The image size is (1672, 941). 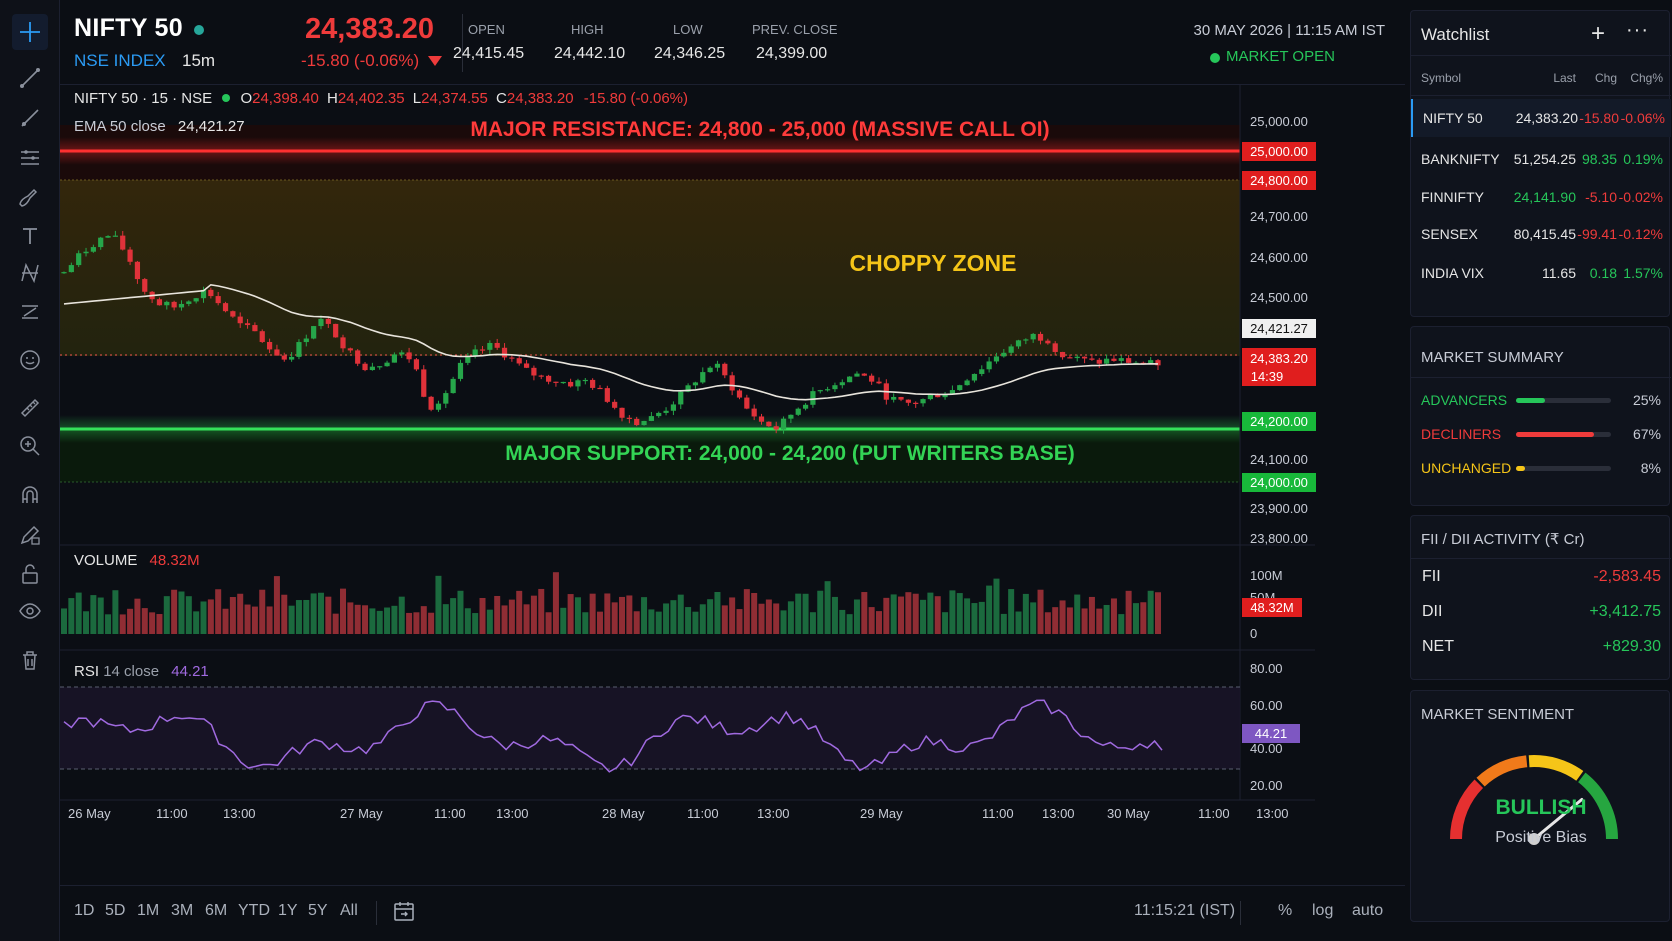 What do you see at coordinates (1637, 30) in the screenshot?
I see `more-icon: ···` at bounding box center [1637, 30].